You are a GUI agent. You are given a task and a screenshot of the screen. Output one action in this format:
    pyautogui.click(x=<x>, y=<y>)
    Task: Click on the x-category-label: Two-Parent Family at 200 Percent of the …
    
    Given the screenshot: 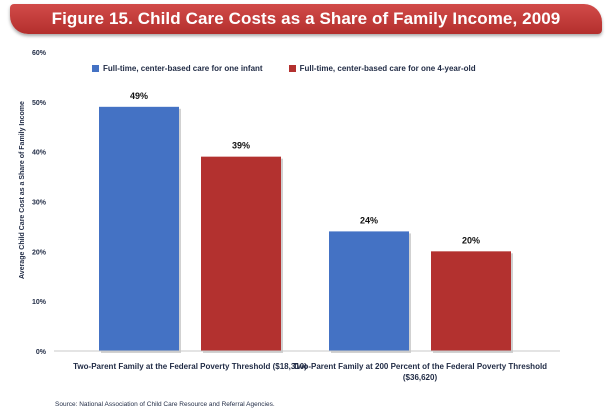 What is the action you would take?
    pyautogui.click(x=420, y=366)
    